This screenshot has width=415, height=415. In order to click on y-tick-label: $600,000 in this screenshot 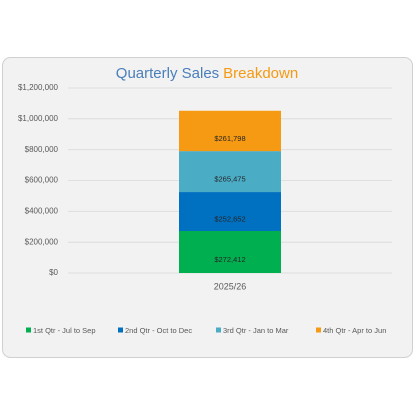, I will do `click(42, 180)`.